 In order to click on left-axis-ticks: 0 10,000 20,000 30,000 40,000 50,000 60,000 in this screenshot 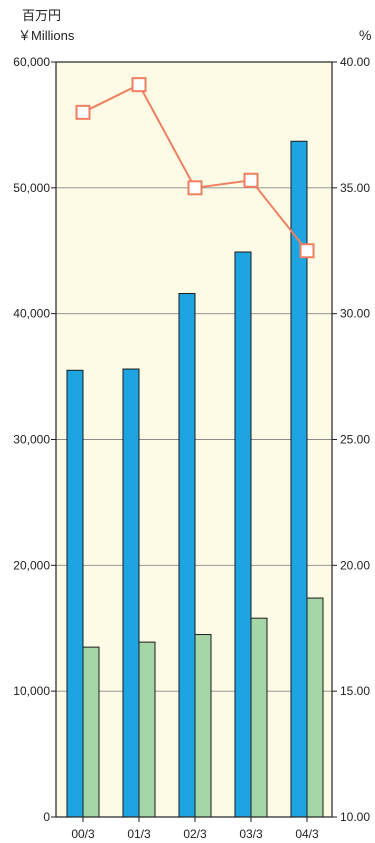, I will do `click(34, 439)`.